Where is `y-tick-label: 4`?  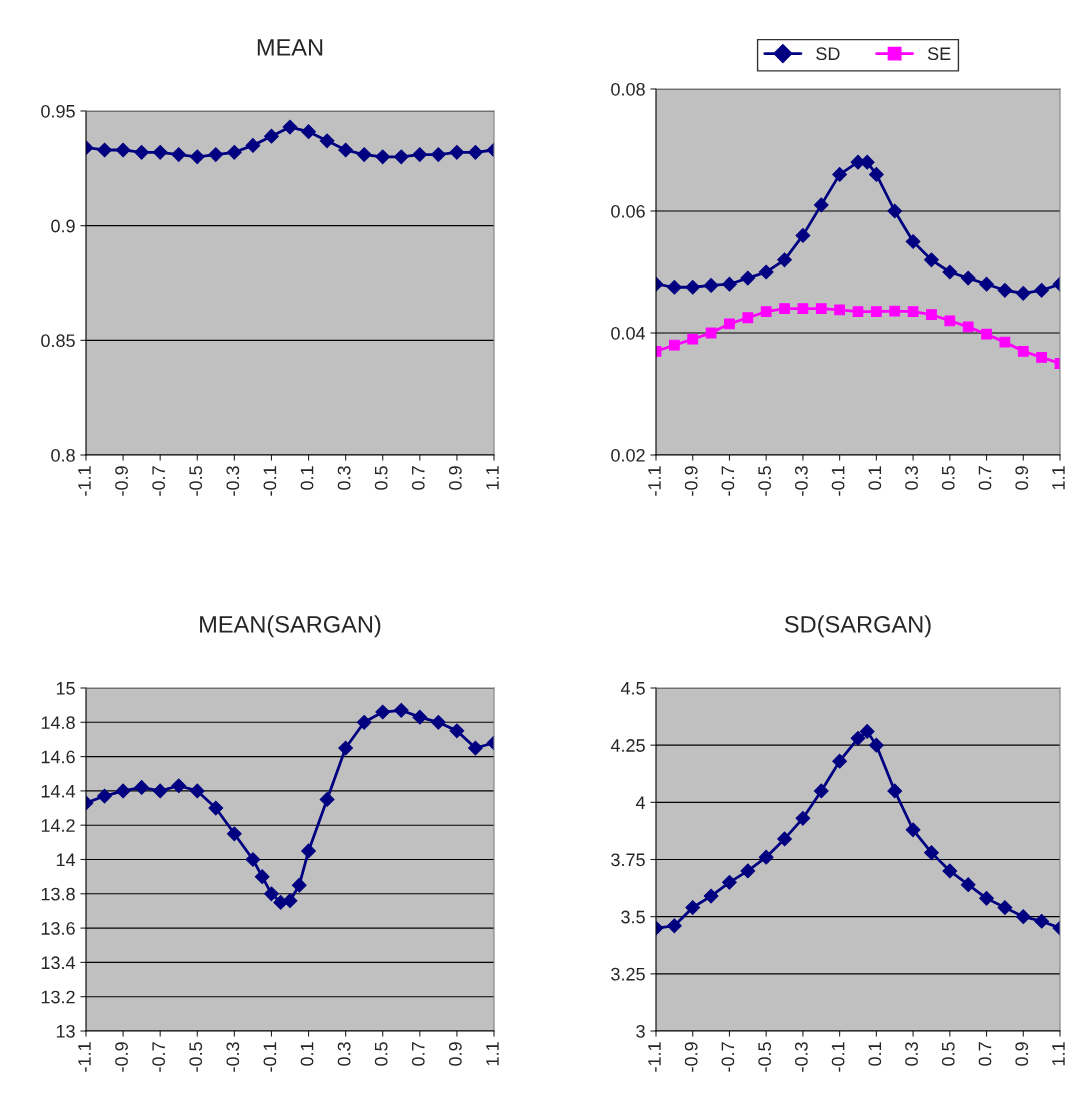
y-tick-label: 4 is located at coordinates (640, 802).